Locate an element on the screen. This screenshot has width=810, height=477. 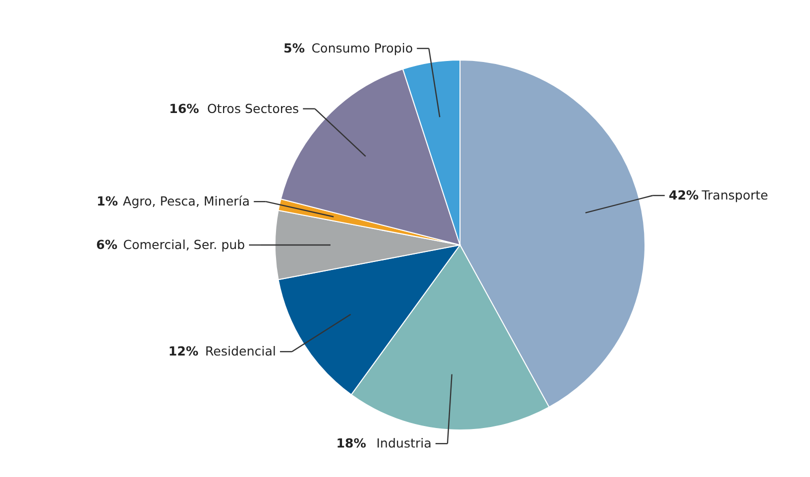
slice-label: Agro, Pesca, Minería is located at coordinates (186, 201).